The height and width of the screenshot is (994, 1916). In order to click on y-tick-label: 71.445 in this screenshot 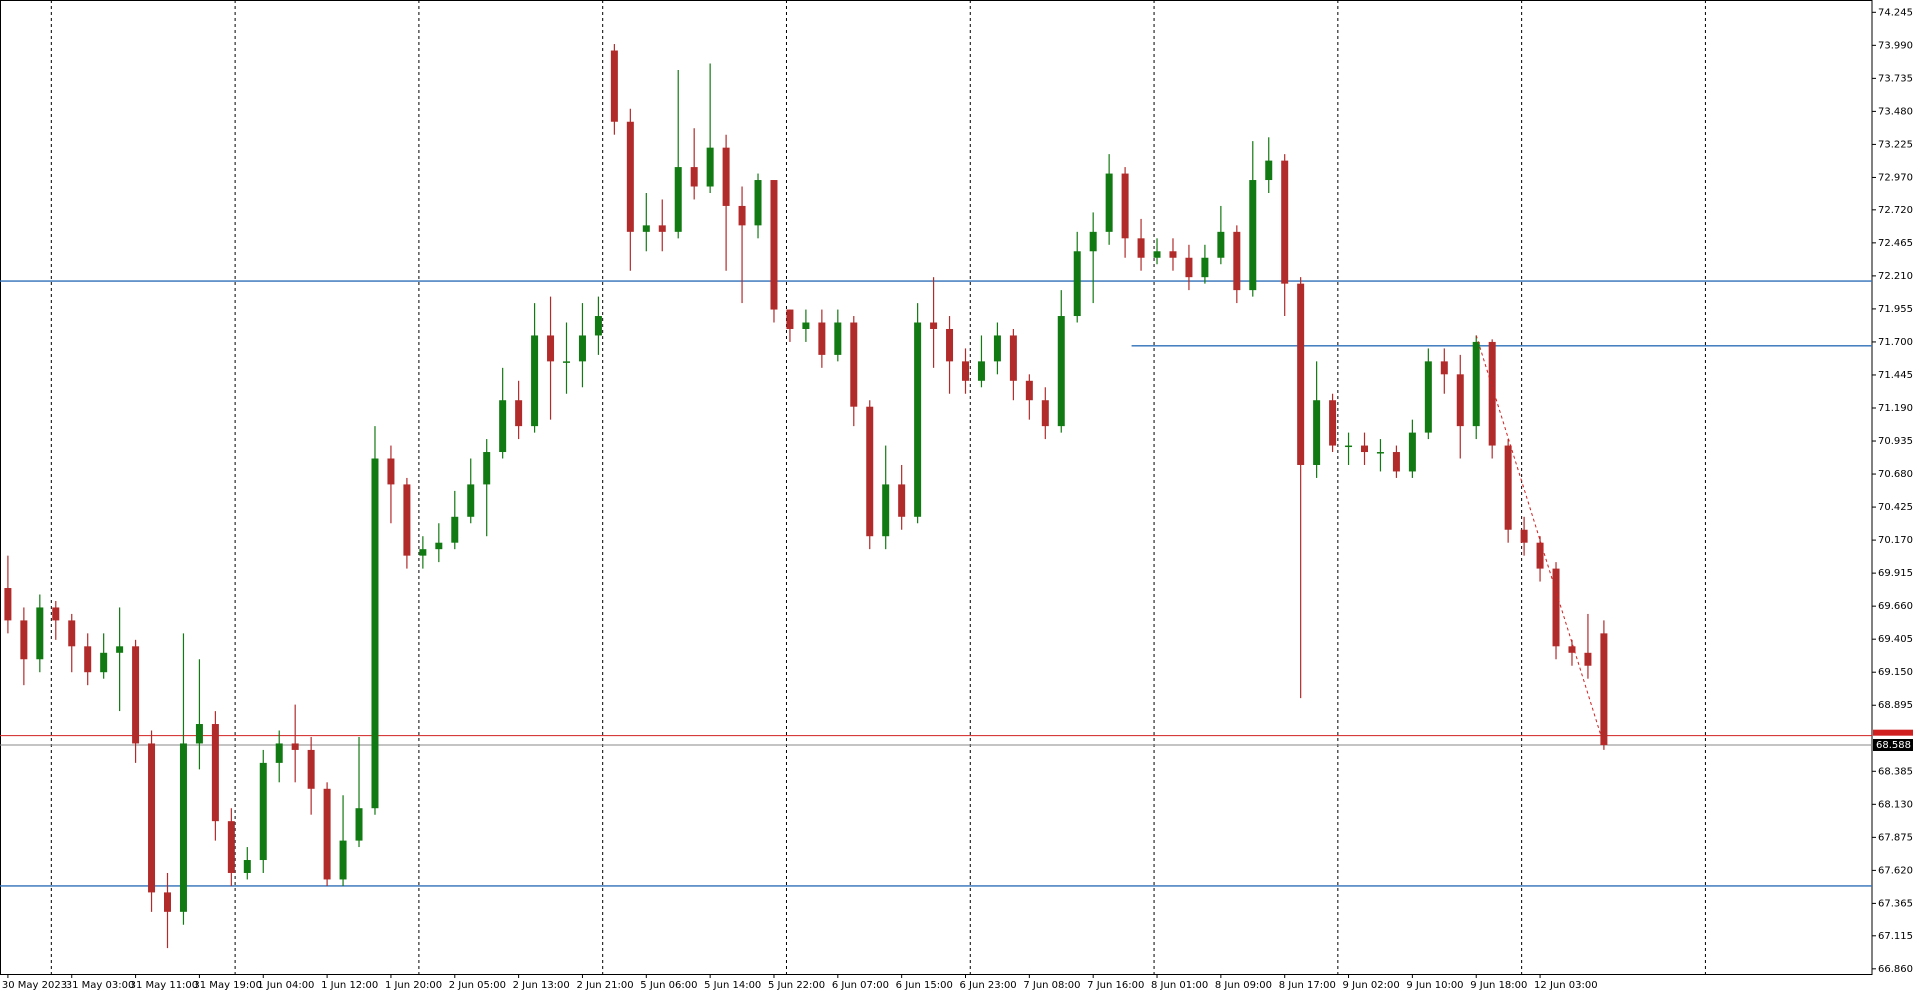, I will do `click(1895, 375)`.